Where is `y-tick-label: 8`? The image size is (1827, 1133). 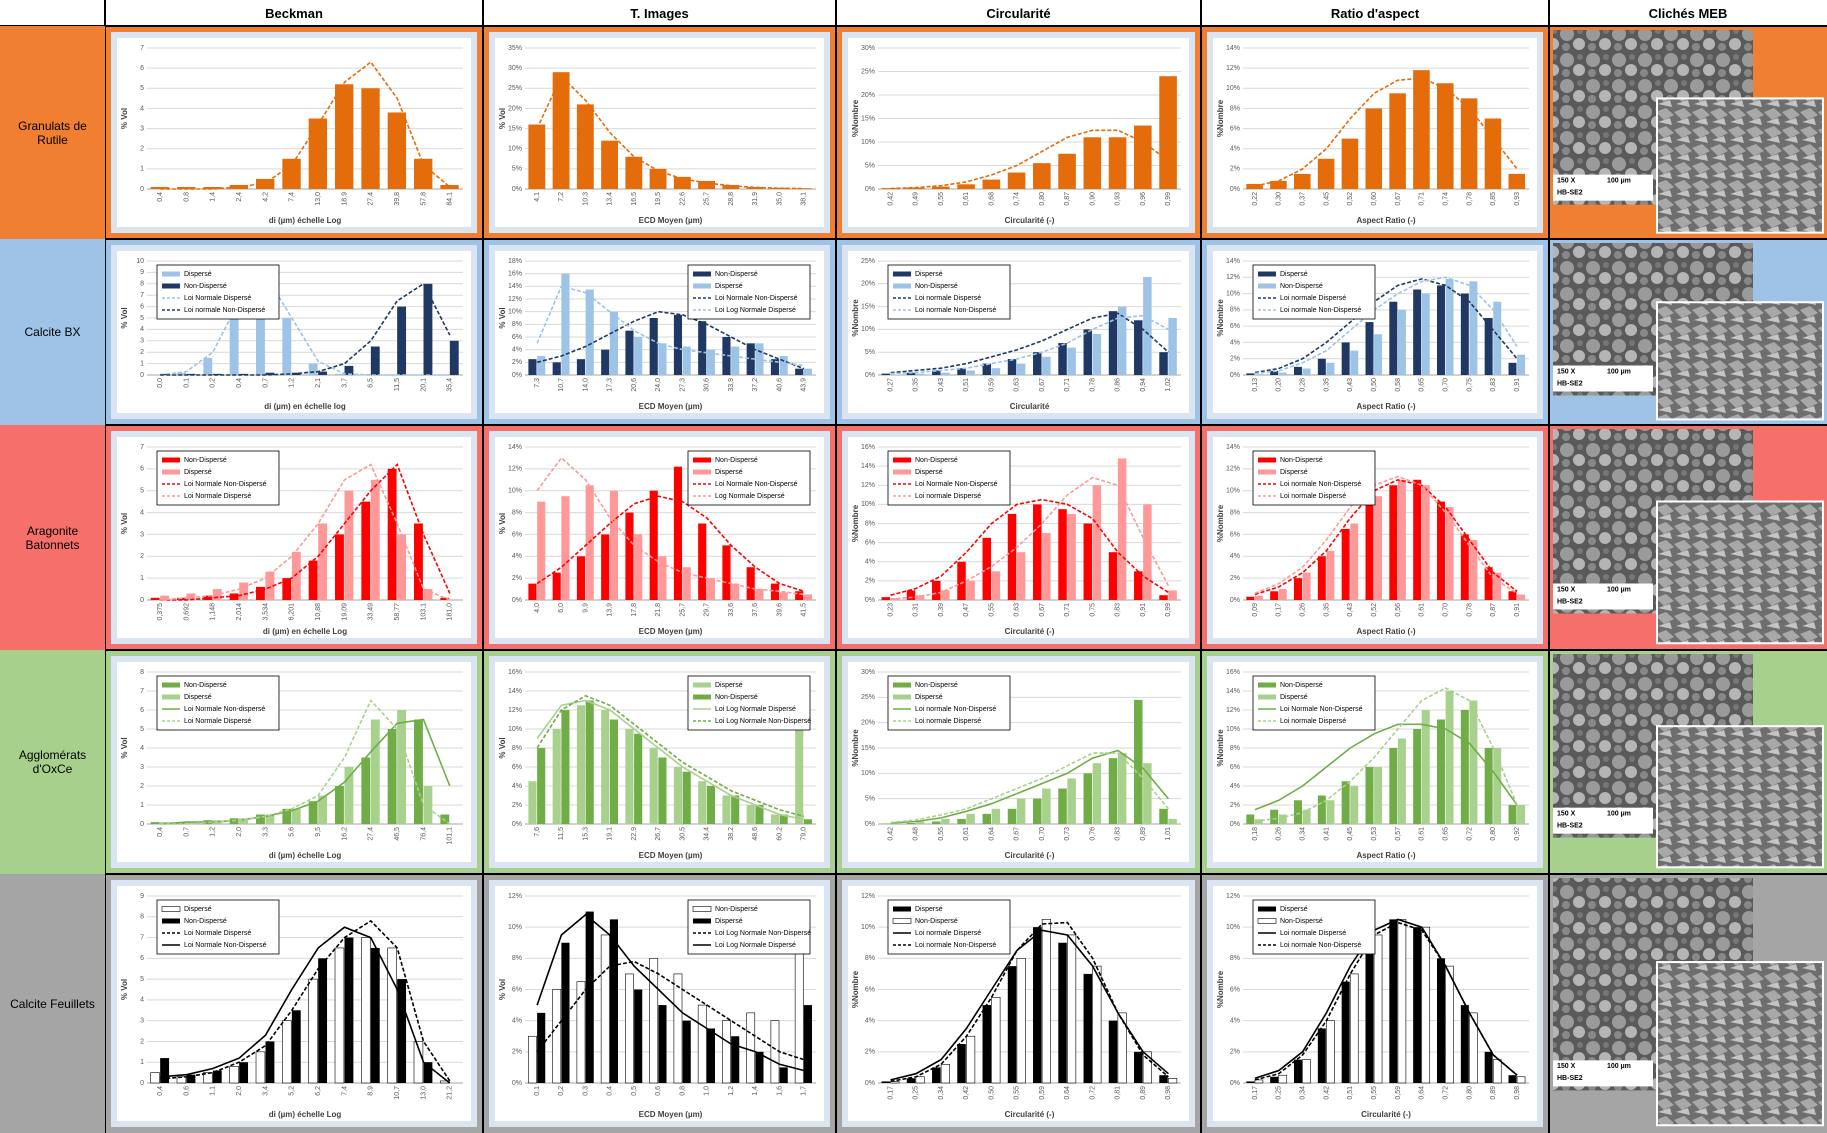 y-tick-label: 8 is located at coordinates (142, 672).